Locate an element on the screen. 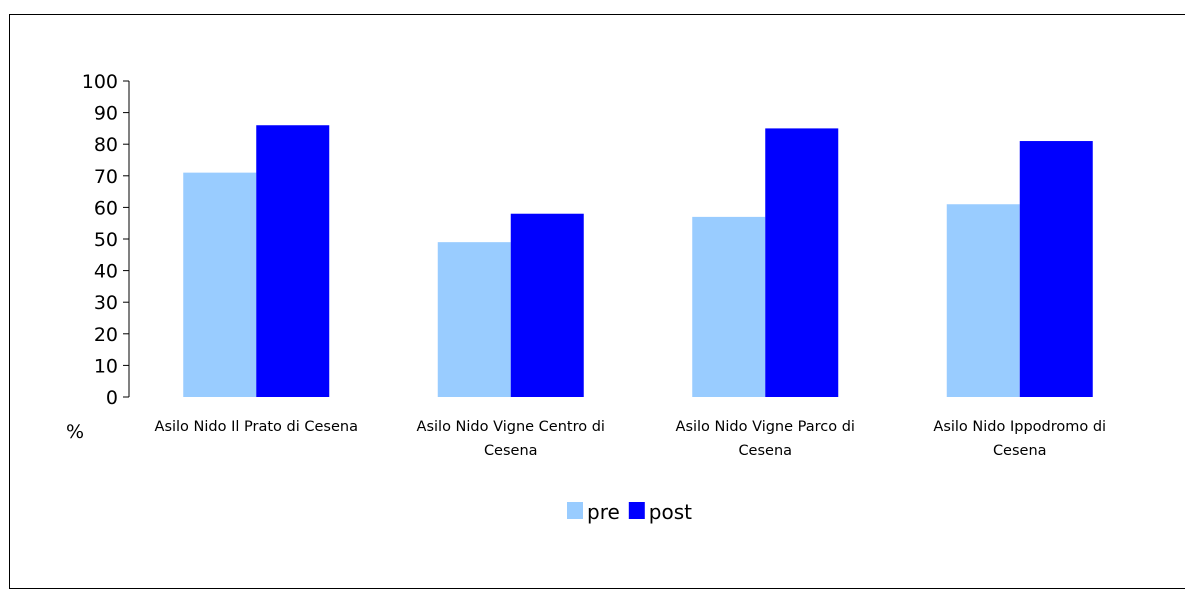 The height and width of the screenshot is (589, 1185). y-tick-label: 100 is located at coordinates (100, 82).